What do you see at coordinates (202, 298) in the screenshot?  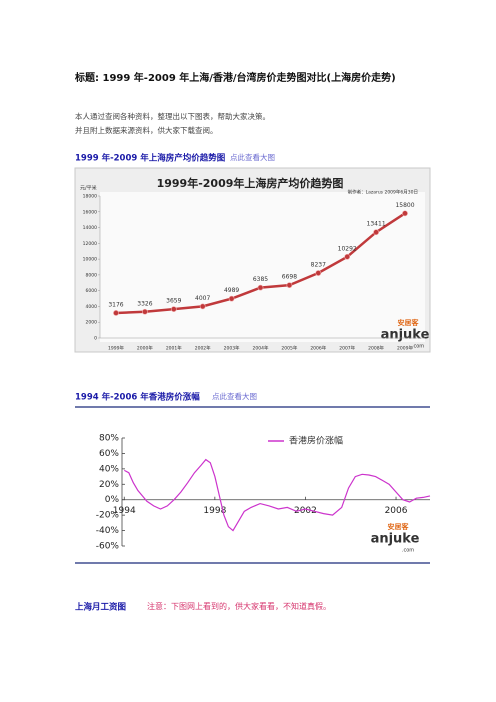 I see `data-label: 4007` at bounding box center [202, 298].